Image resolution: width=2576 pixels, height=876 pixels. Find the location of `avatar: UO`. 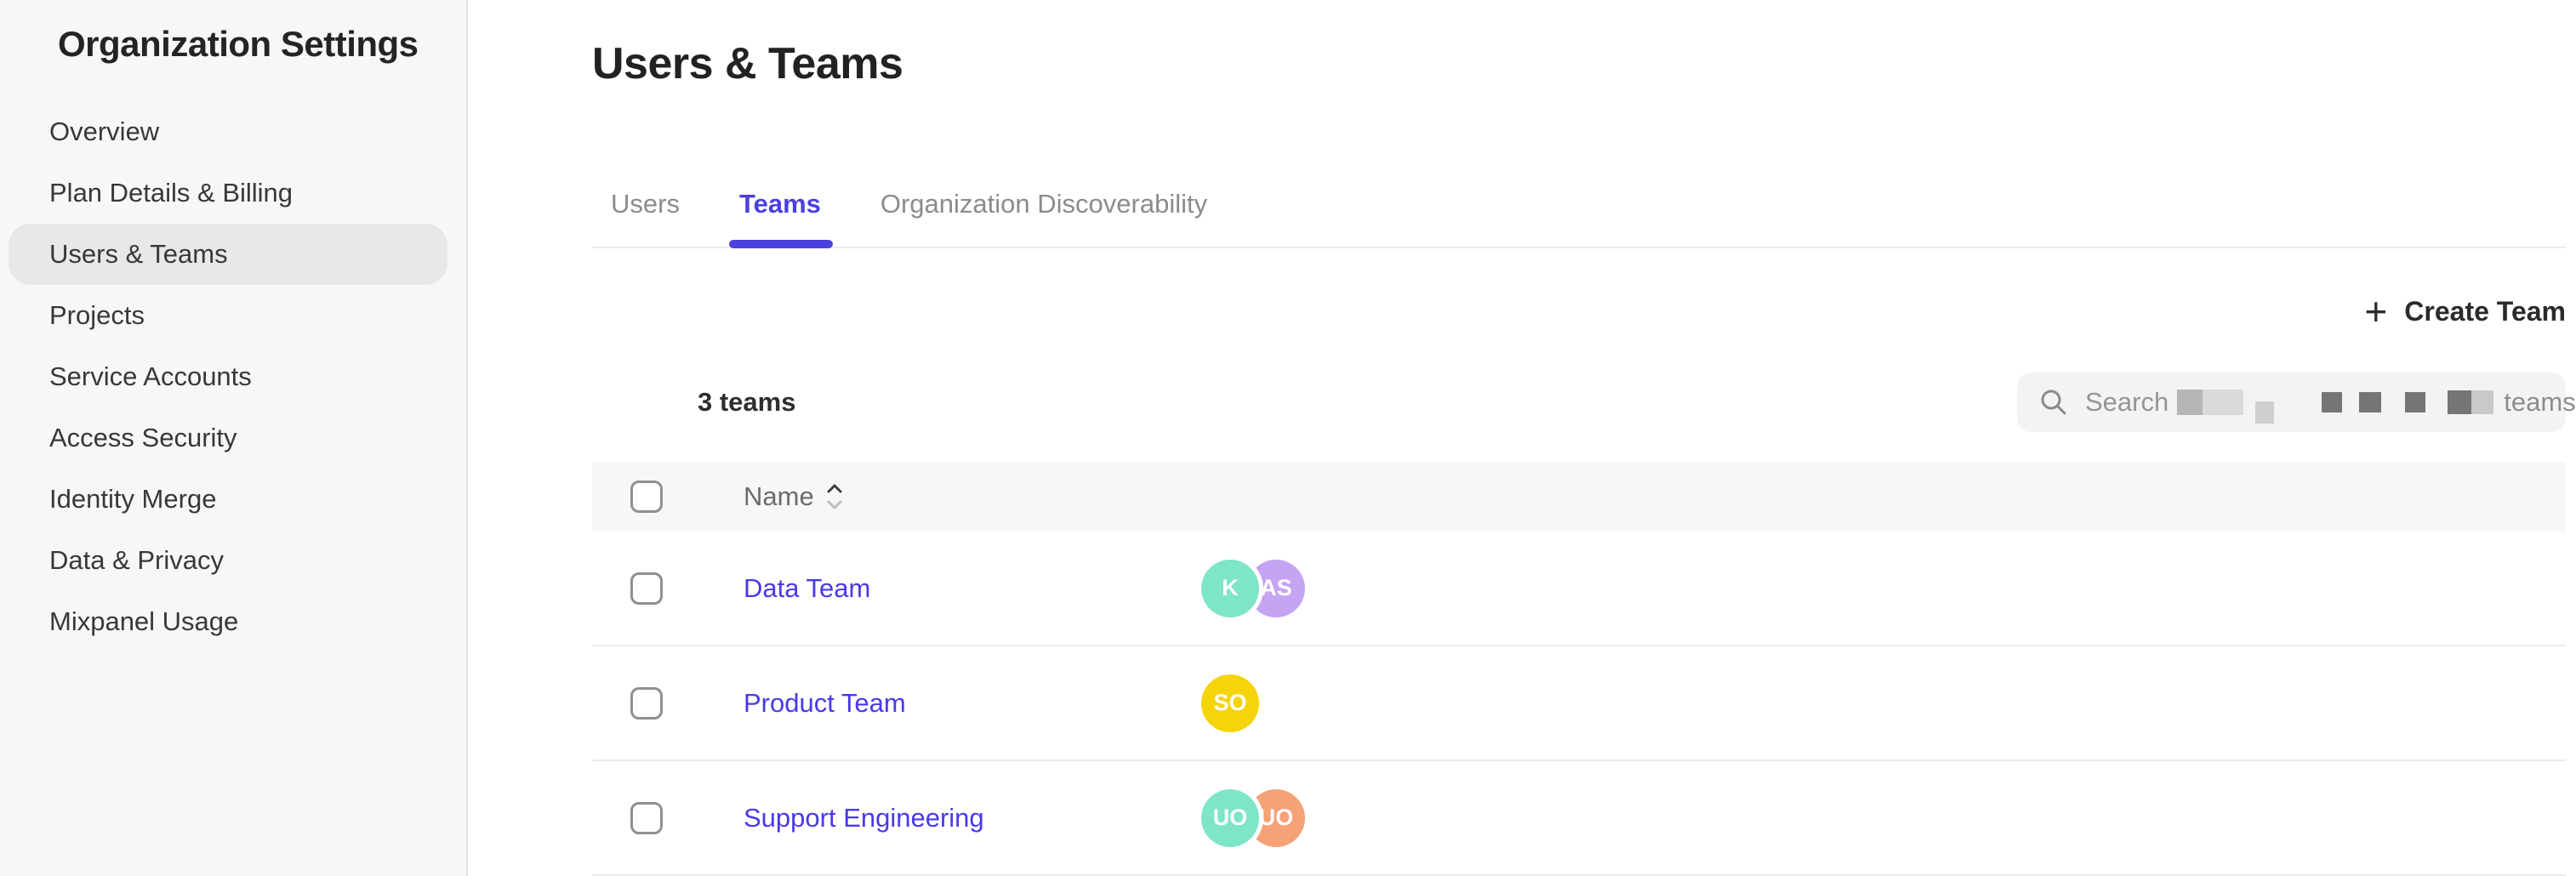

avatar: UO is located at coordinates (1230, 817).